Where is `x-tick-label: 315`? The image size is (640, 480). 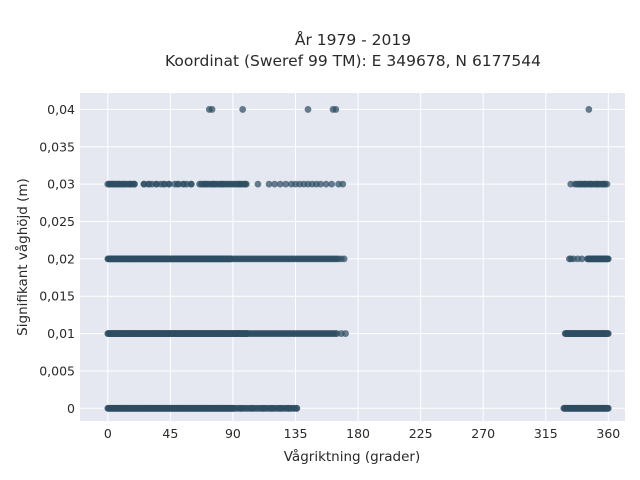 x-tick-label: 315 is located at coordinates (546, 433).